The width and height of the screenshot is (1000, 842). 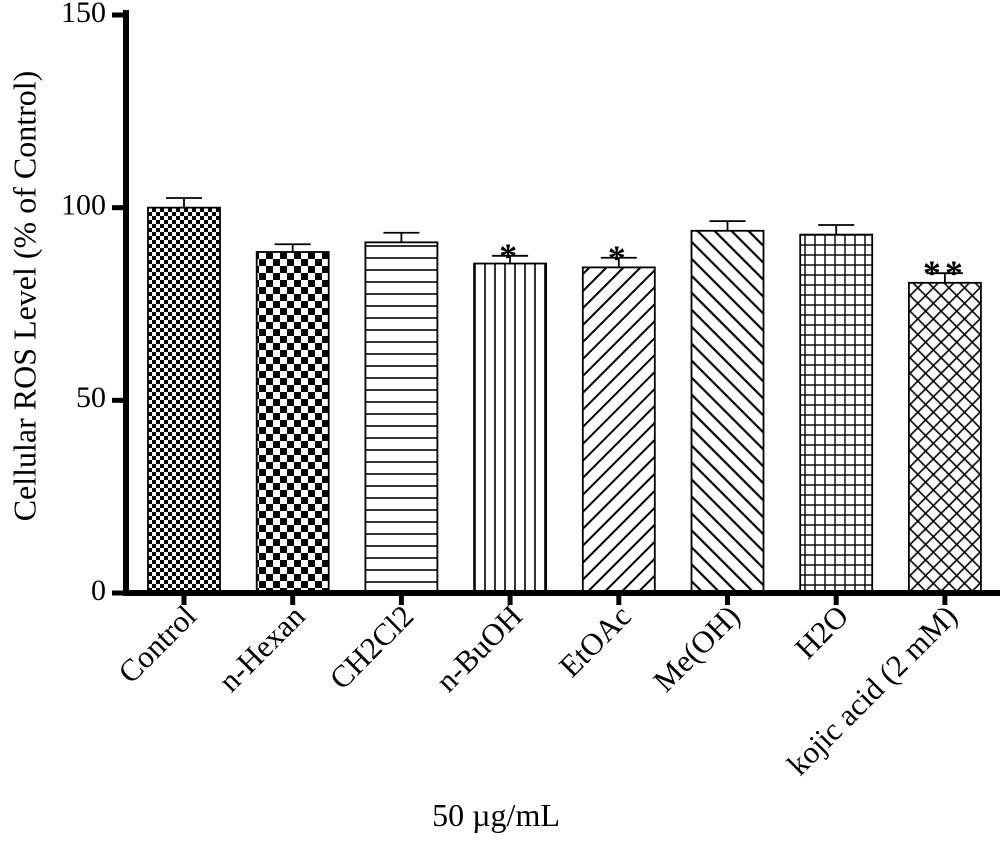 What do you see at coordinates (496, 815) in the screenshot?
I see `x-axis-title: 50 µg/mL` at bounding box center [496, 815].